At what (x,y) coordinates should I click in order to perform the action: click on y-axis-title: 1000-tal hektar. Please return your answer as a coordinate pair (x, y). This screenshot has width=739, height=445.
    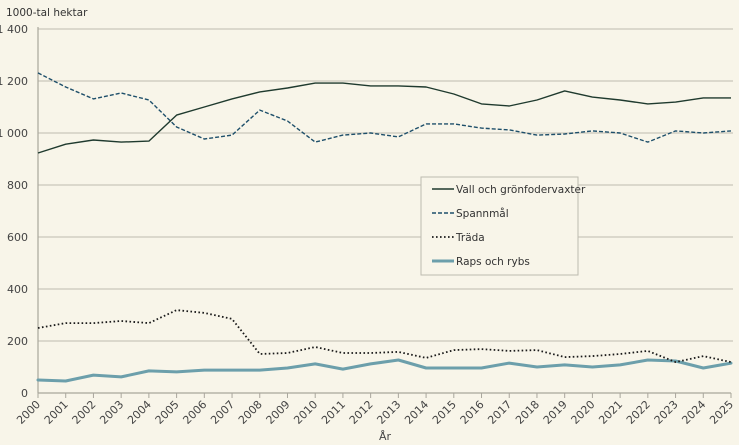
    Looking at the image, I should click on (47, 13).